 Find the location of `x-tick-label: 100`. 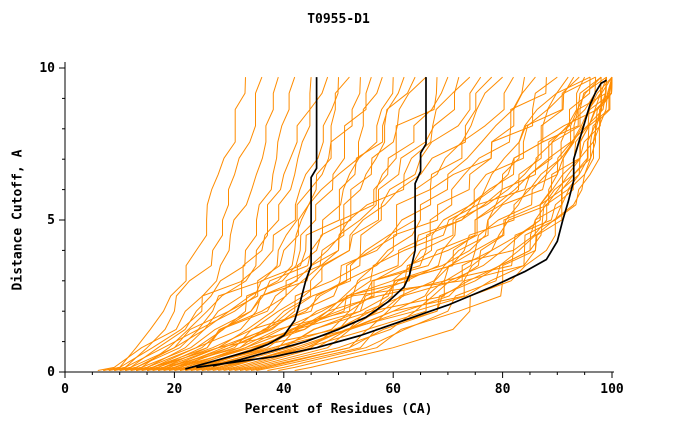

x-tick-label: 100 is located at coordinates (612, 389).